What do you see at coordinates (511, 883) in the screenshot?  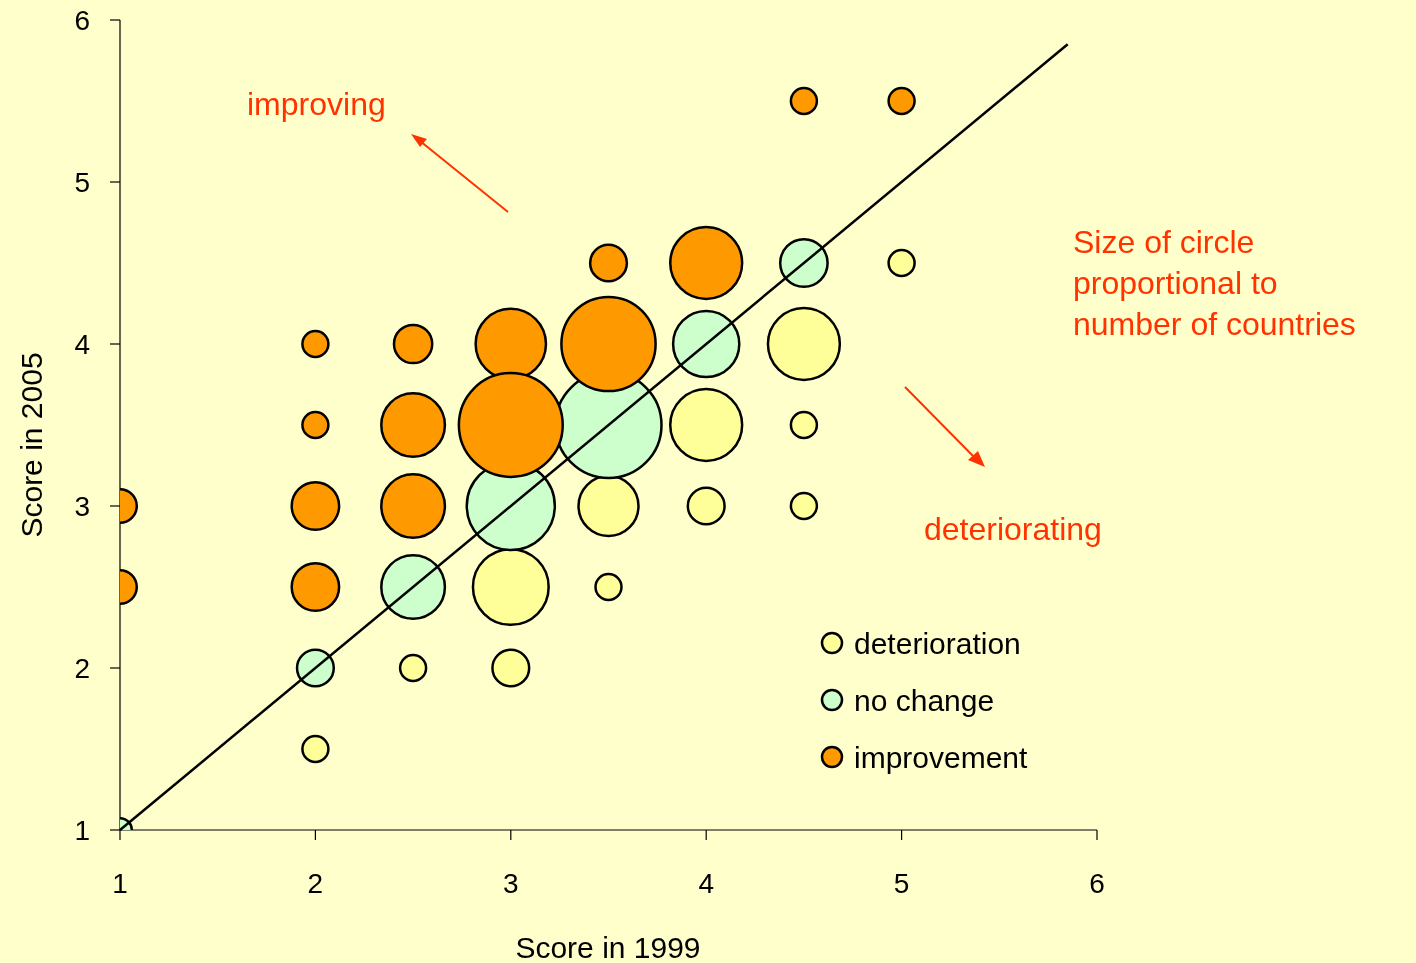 I see `x-tick-label: 3` at bounding box center [511, 883].